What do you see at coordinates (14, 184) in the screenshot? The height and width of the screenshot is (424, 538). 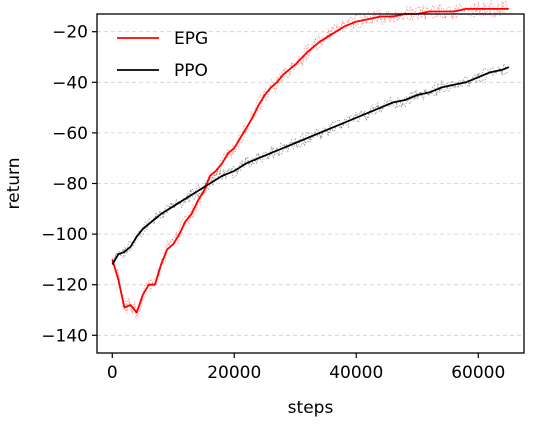 I see `y-axis-label: return` at bounding box center [14, 184].